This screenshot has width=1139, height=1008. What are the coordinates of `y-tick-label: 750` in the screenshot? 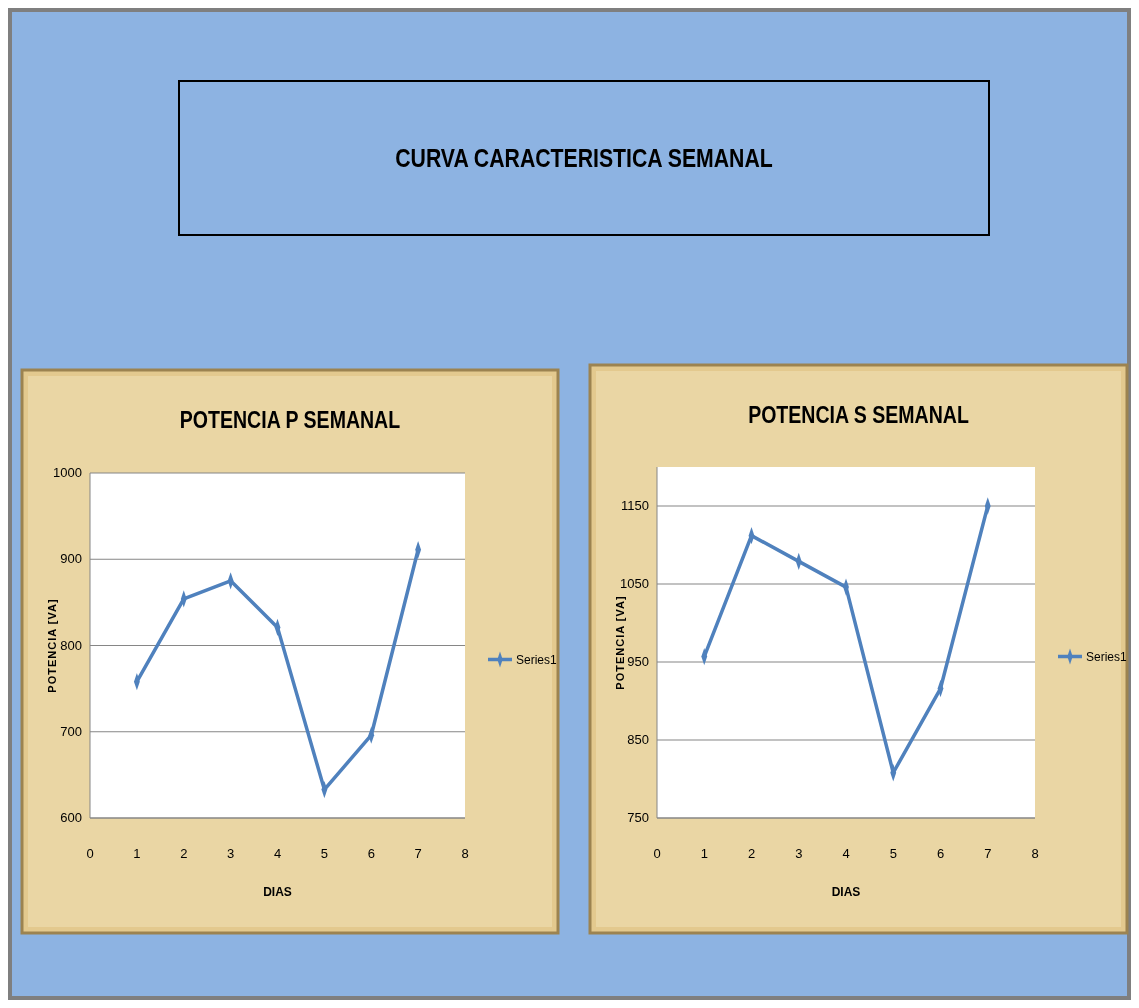 It's located at (638, 817).